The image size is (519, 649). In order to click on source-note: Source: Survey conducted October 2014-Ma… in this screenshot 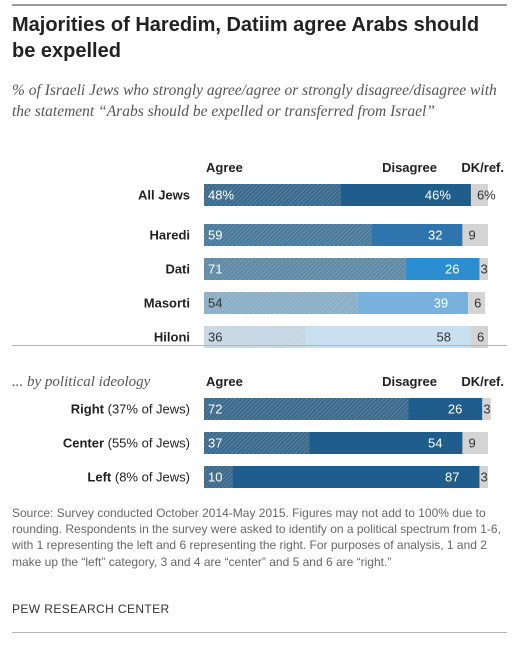, I will do `click(256, 537)`.